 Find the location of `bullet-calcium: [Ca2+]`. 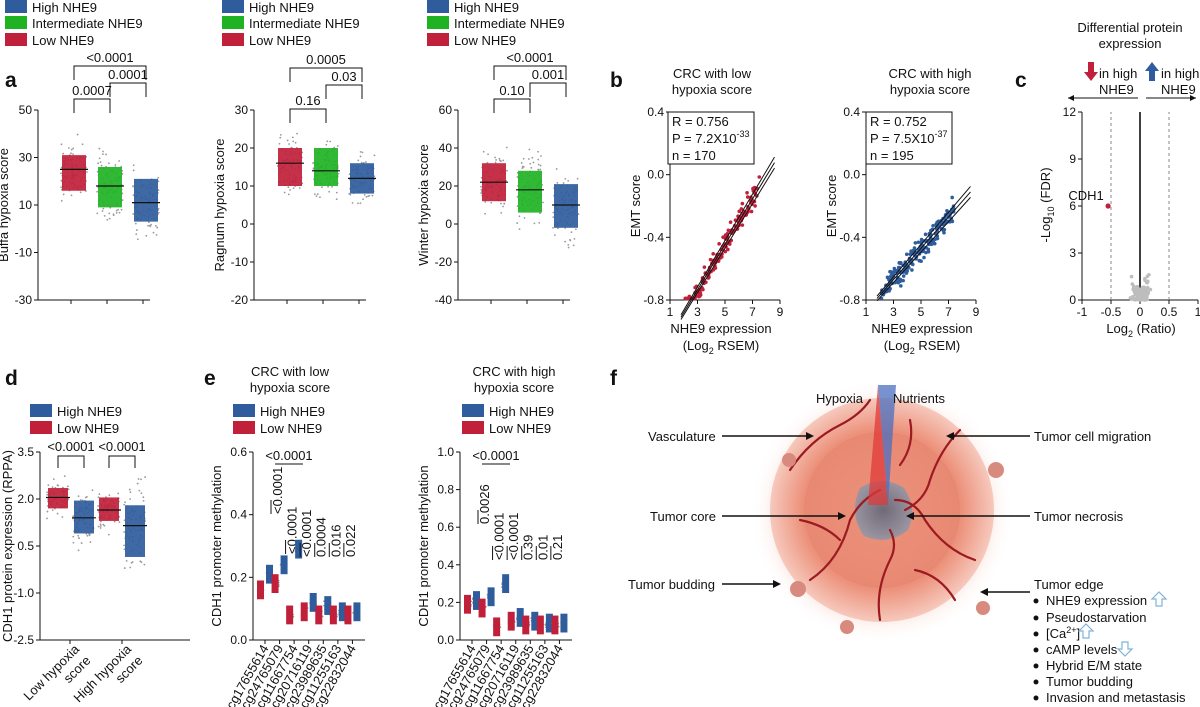

bullet-calcium: [Ca2+] is located at coordinates (1063, 633).